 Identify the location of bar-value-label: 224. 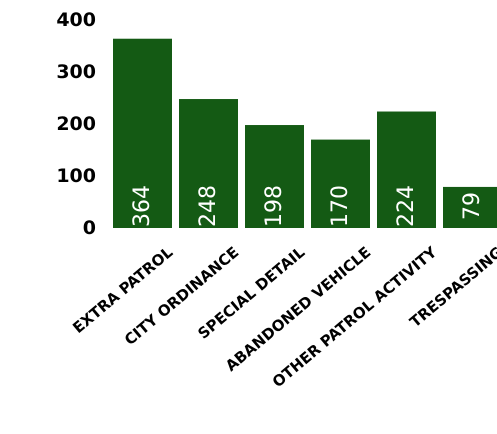
(406, 206).